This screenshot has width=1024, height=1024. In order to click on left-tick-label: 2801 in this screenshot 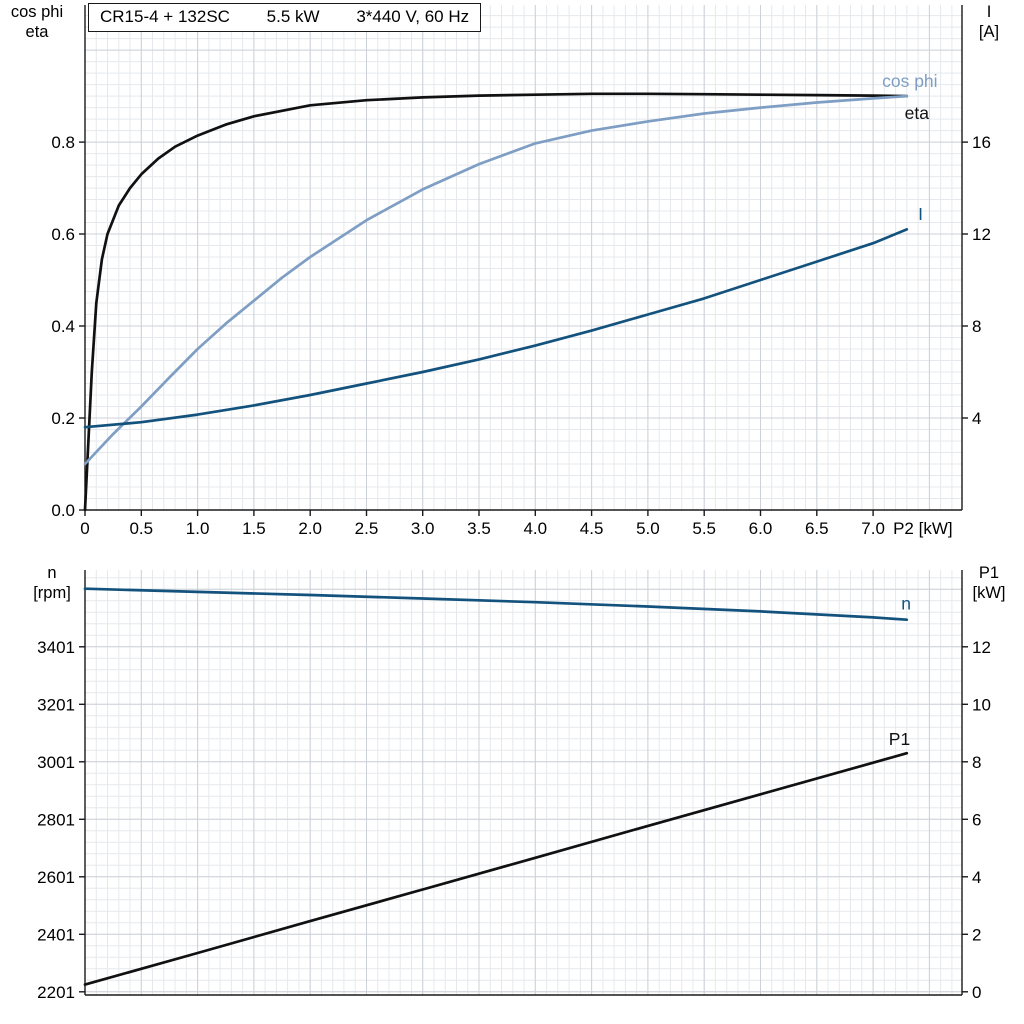, I will do `click(56, 819)`.